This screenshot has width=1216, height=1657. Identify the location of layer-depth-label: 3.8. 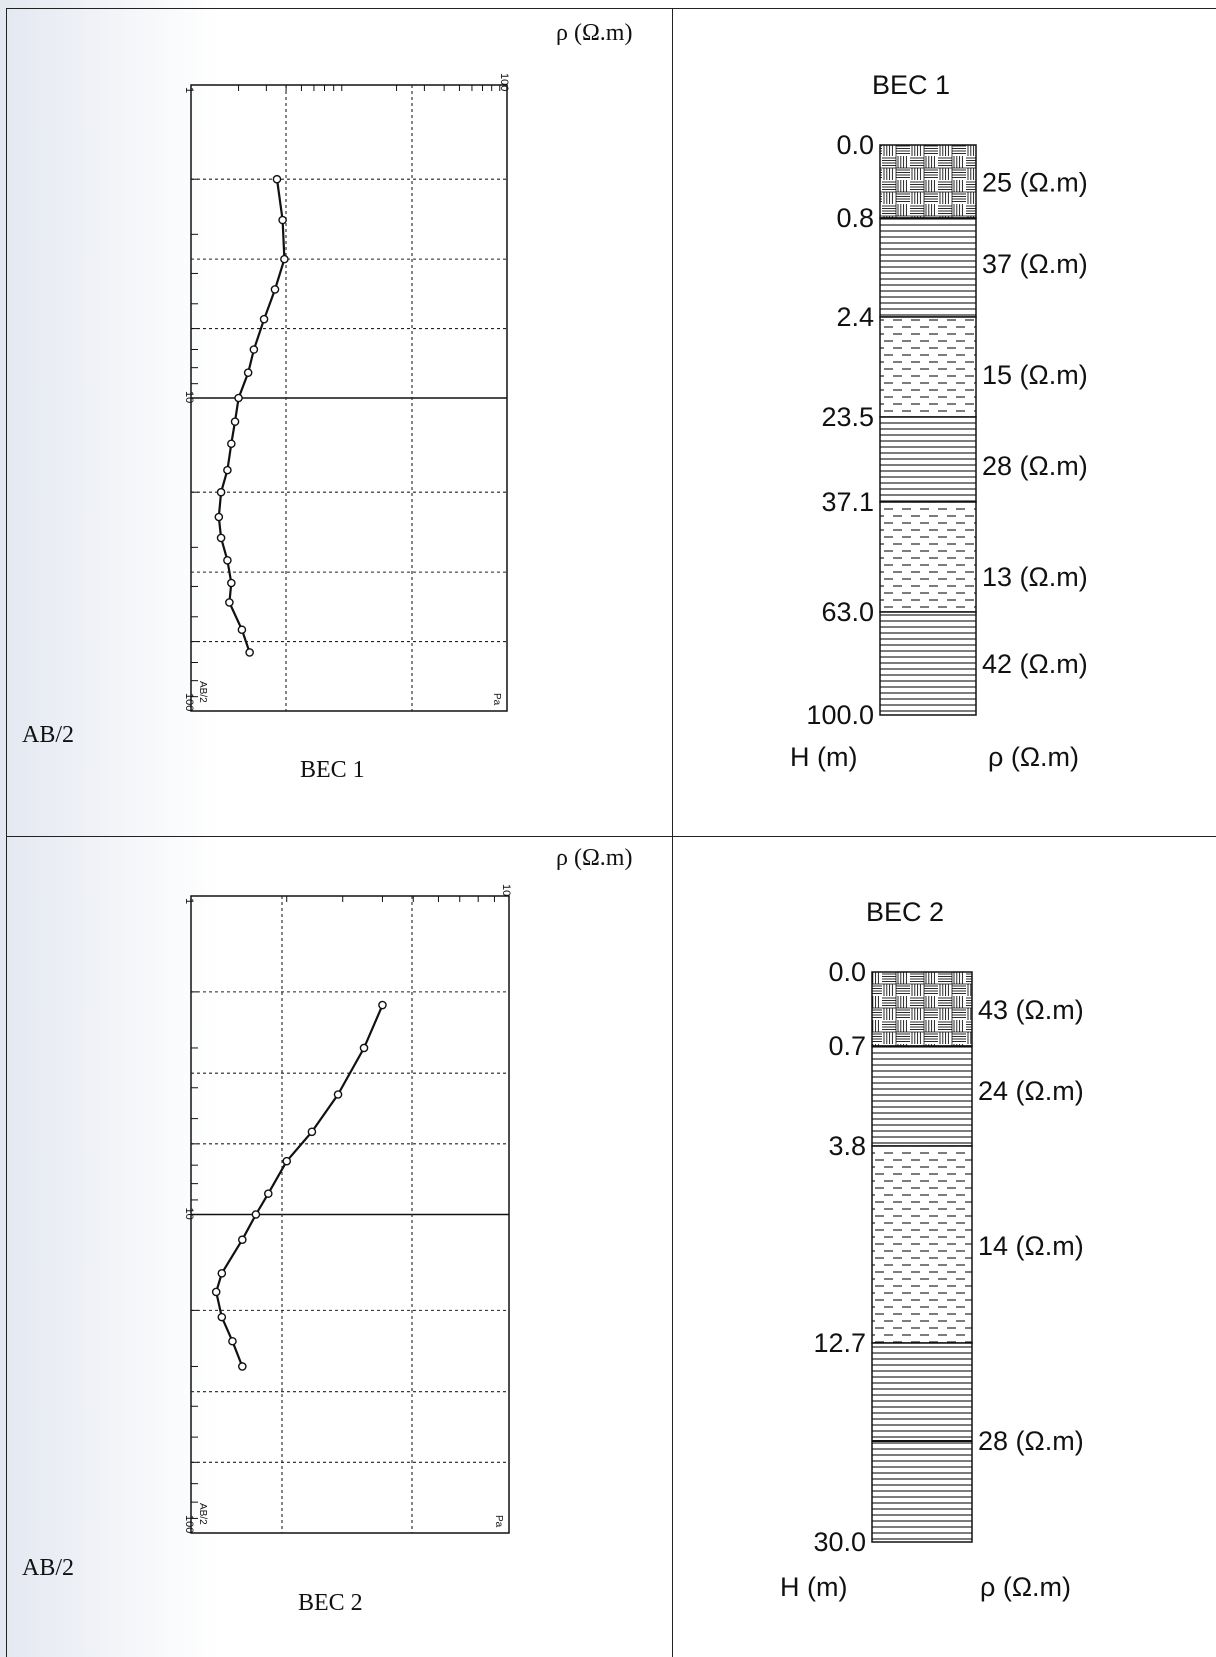
(847, 1146).